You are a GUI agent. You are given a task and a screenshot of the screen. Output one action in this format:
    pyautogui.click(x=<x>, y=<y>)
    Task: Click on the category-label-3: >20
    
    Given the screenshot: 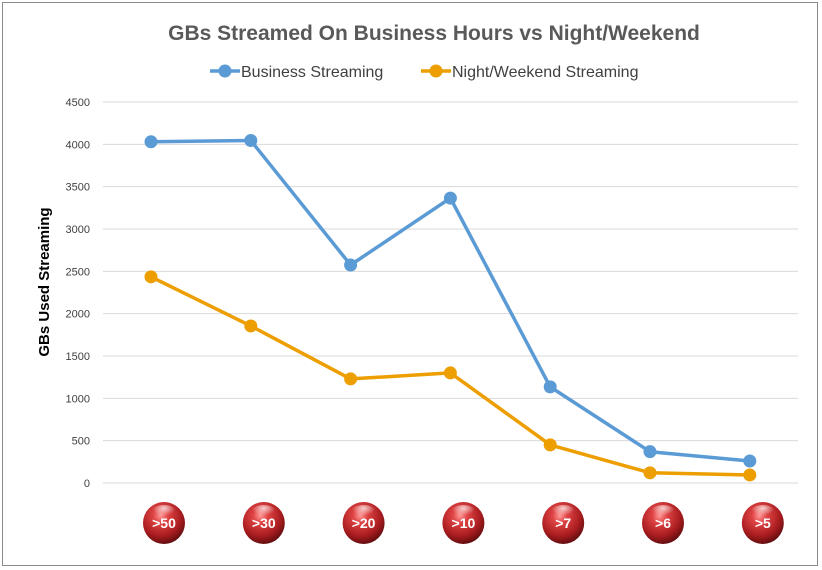 What is the action you would take?
    pyautogui.click(x=364, y=523)
    